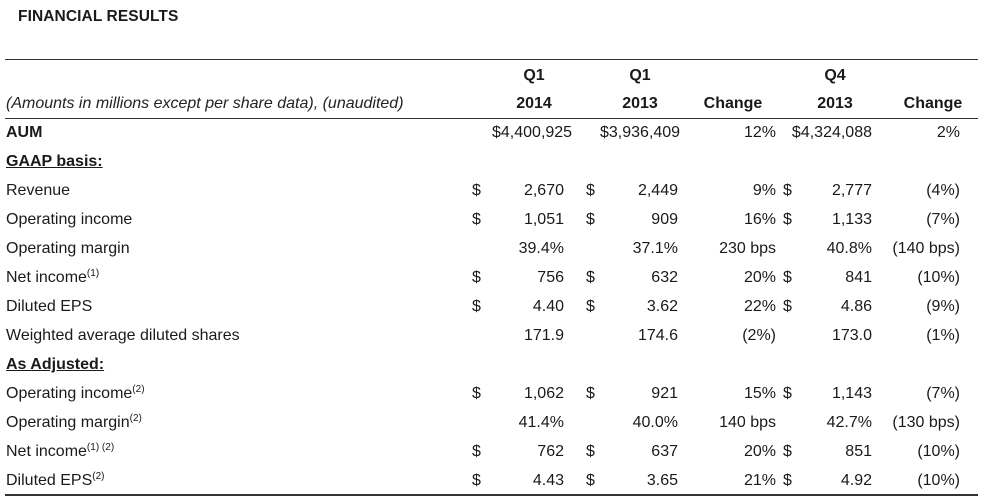 The width and height of the screenshot is (986, 501). Describe the element at coordinates (943, 306) in the screenshot. I see `change-qoq: (9%)` at that location.